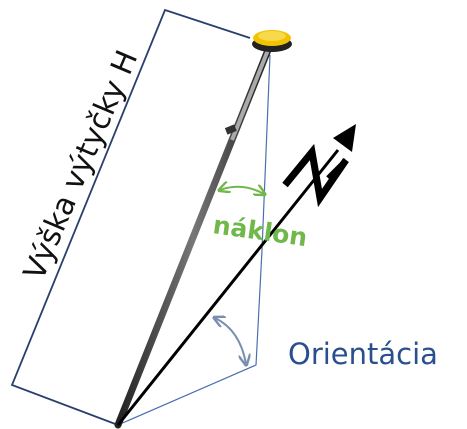 This screenshot has width=467, height=429. What do you see at coordinates (363, 354) in the screenshot?
I see `orientation-label: Orientácia` at bounding box center [363, 354].